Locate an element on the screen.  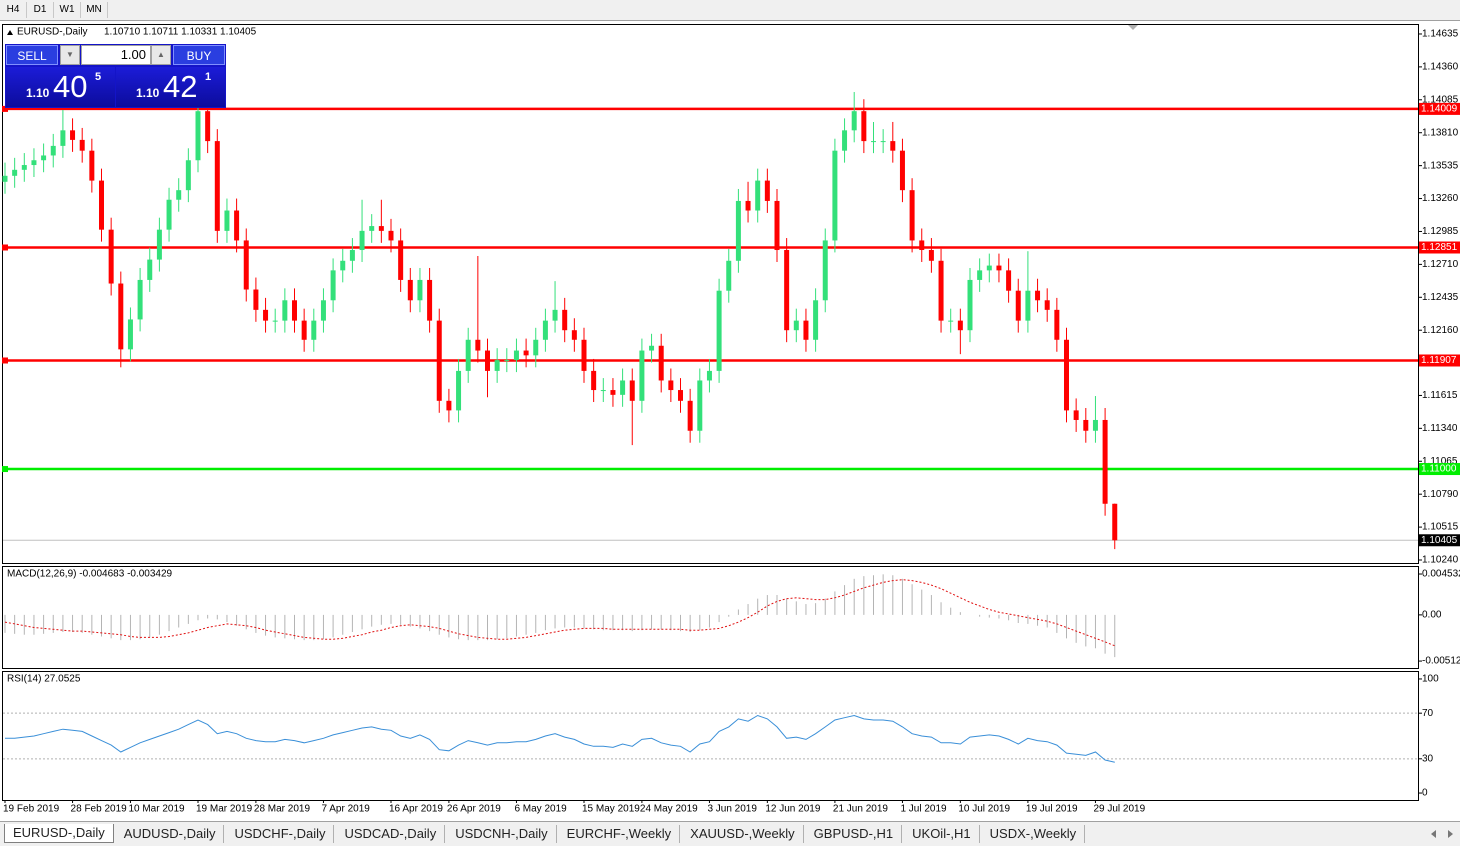
x-tick-label: 6 May 2019 is located at coordinates (540, 809).